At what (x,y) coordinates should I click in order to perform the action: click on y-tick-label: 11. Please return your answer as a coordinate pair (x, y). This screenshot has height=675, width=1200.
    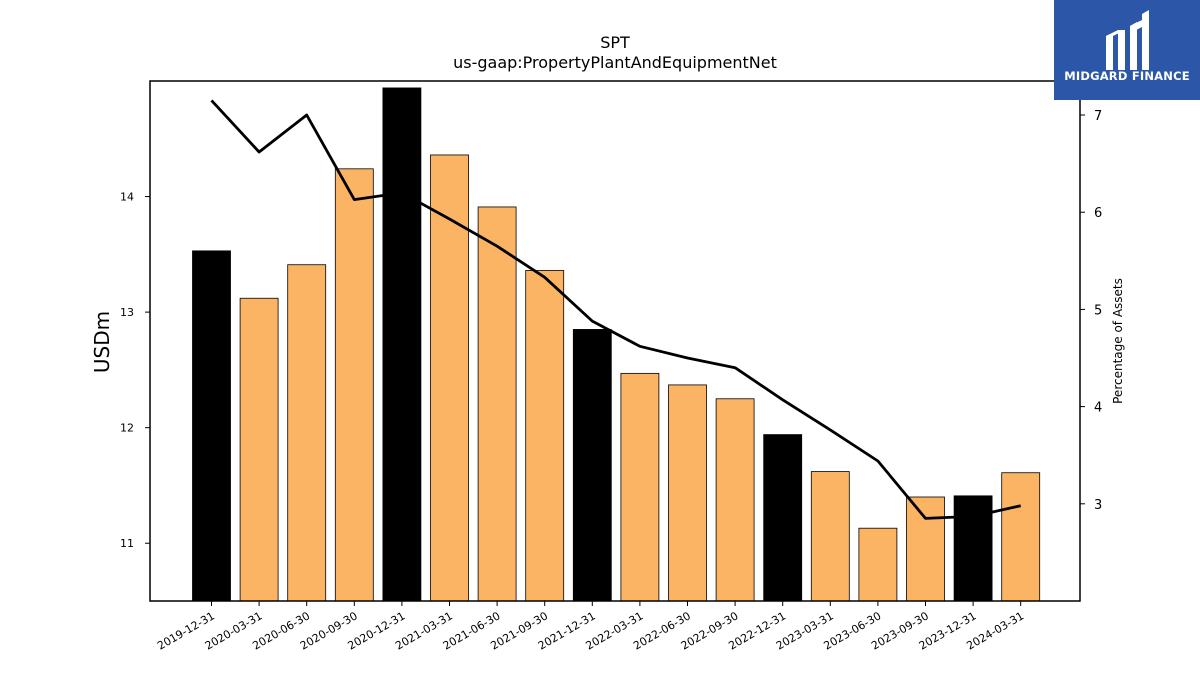
    Looking at the image, I should click on (127, 543).